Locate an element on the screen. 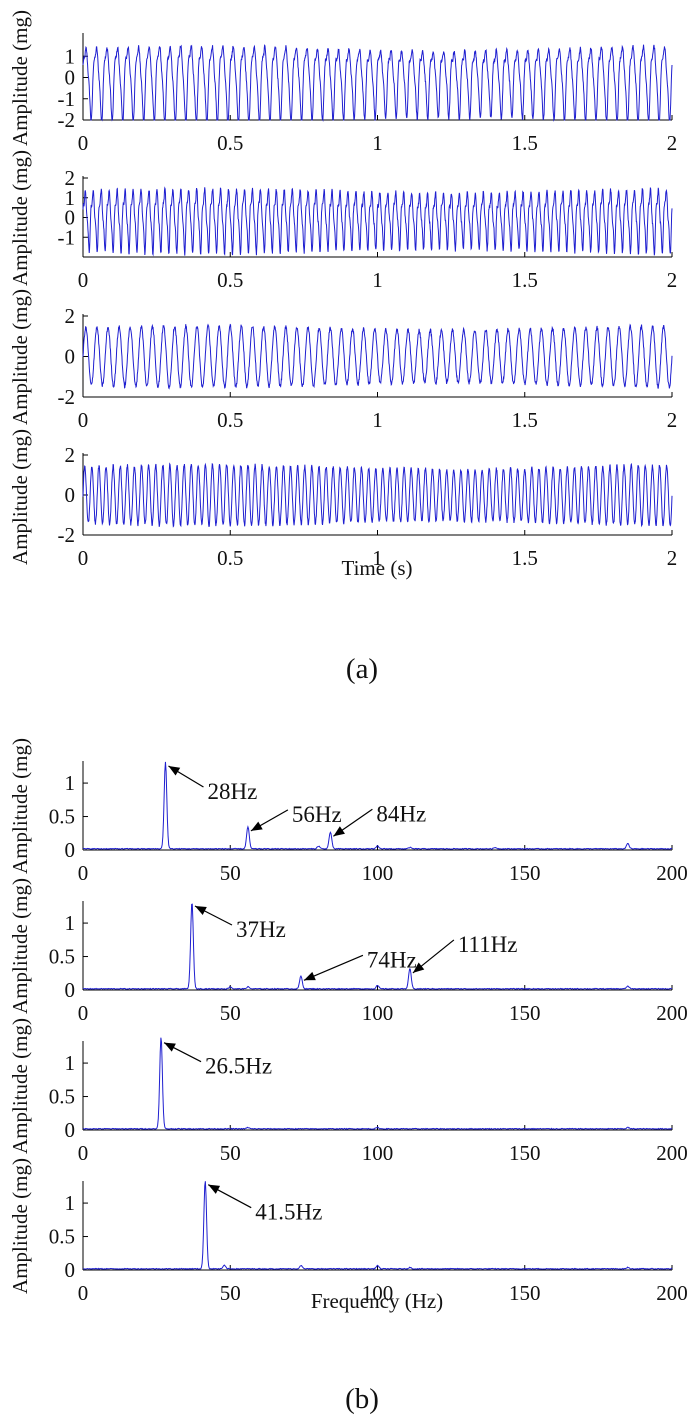 The height and width of the screenshot is (1423, 700). x-axis-label: Time (s) is located at coordinates (377, 568).